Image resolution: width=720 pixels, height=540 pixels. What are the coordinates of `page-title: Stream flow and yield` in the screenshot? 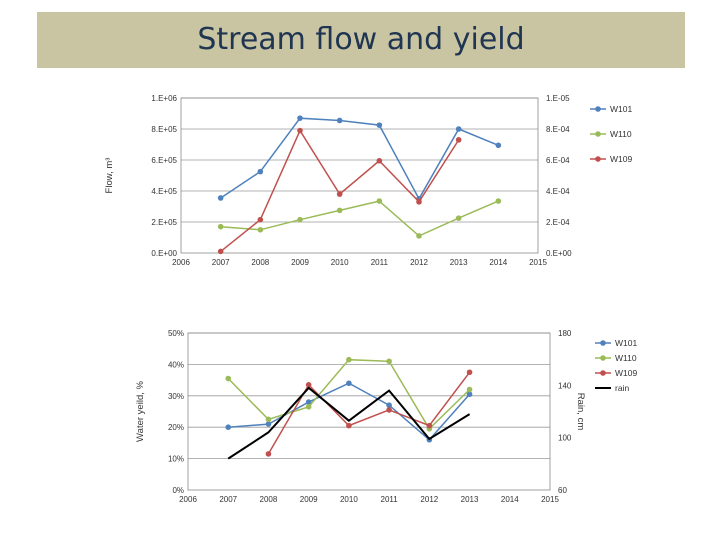 It's located at (361, 39).